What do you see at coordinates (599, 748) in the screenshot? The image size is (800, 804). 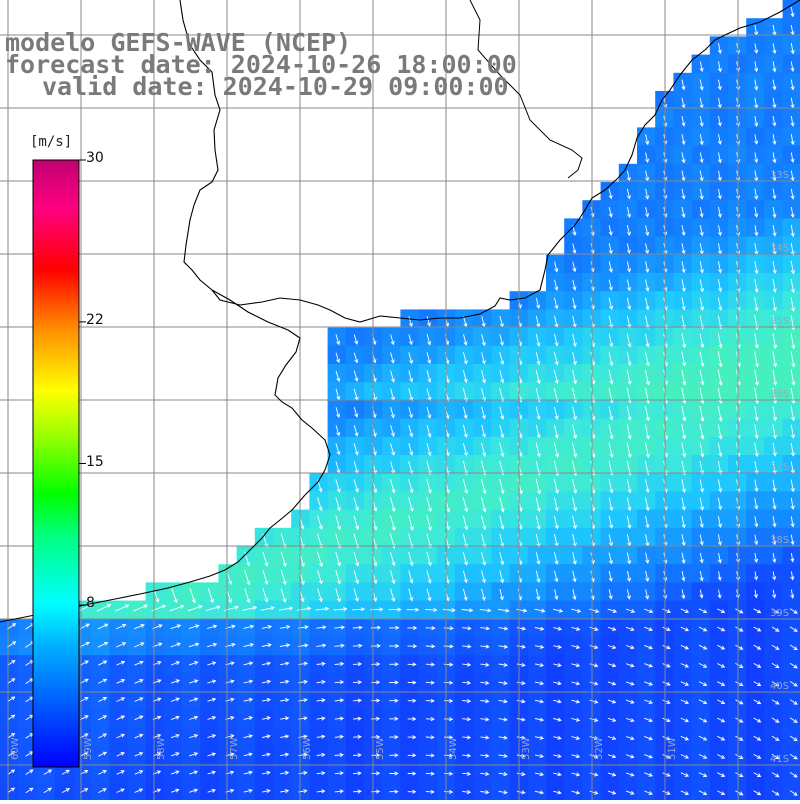 I see `lon-label: 52W` at bounding box center [599, 748].